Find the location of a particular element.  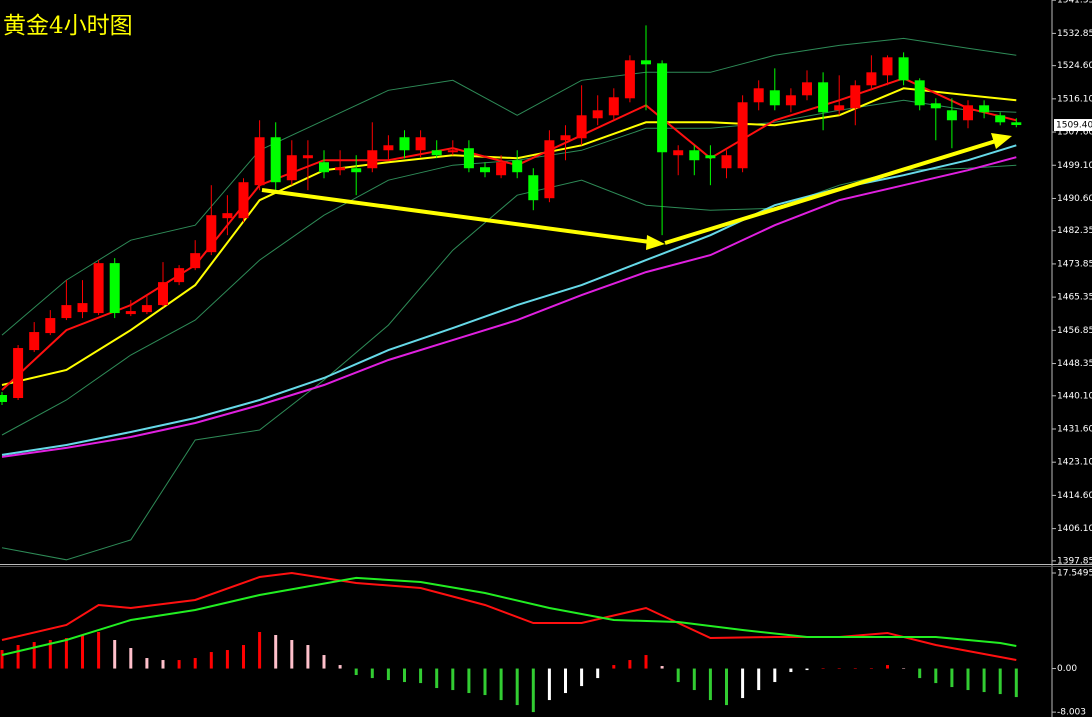

y-tick-label: 1482.35 is located at coordinates (1074, 231).